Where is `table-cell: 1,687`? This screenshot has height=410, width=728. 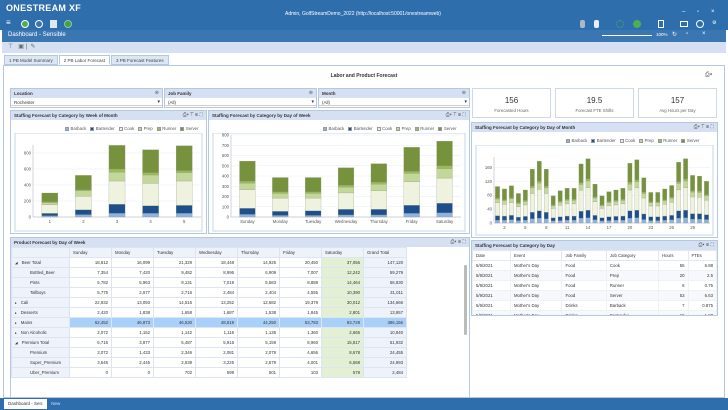
table-cell: 1,687 is located at coordinates (216, 312).